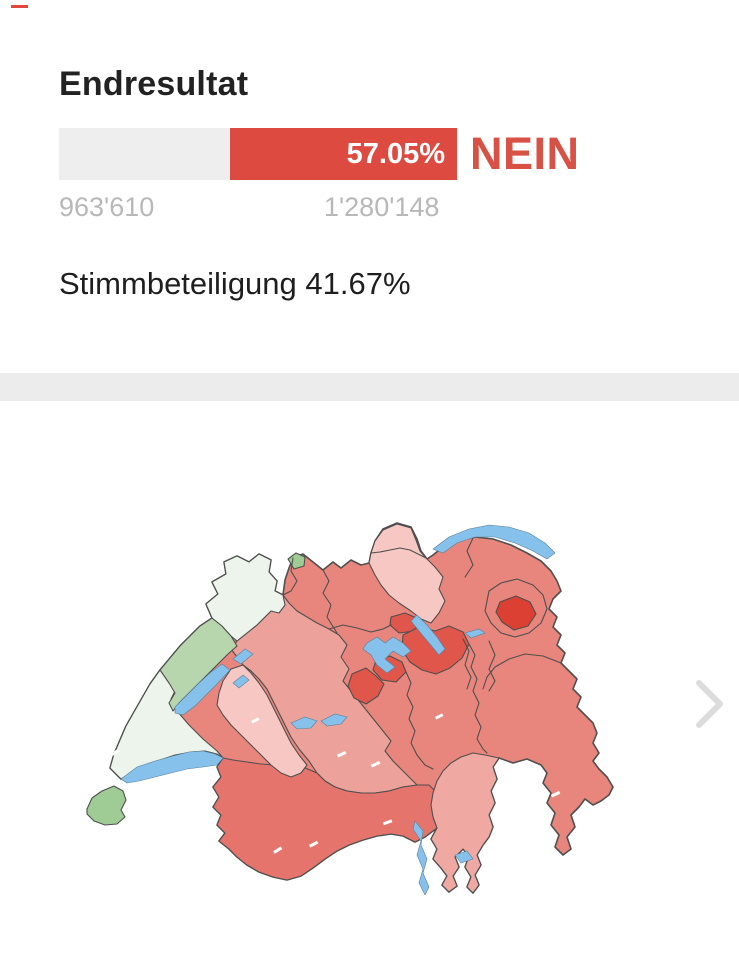  I want to click on border-glarus-east, so click(492, 666).